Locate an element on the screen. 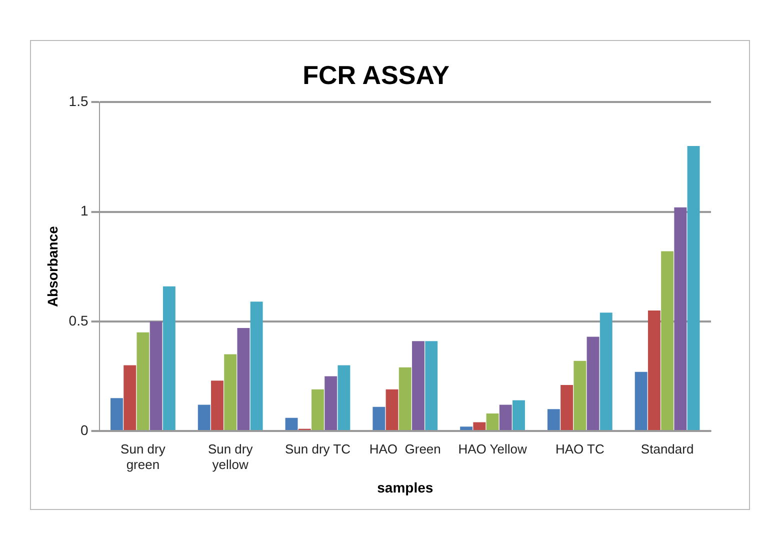 The height and width of the screenshot is (533, 781). y-tick-label: 0 is located at coordinates (84, 430).